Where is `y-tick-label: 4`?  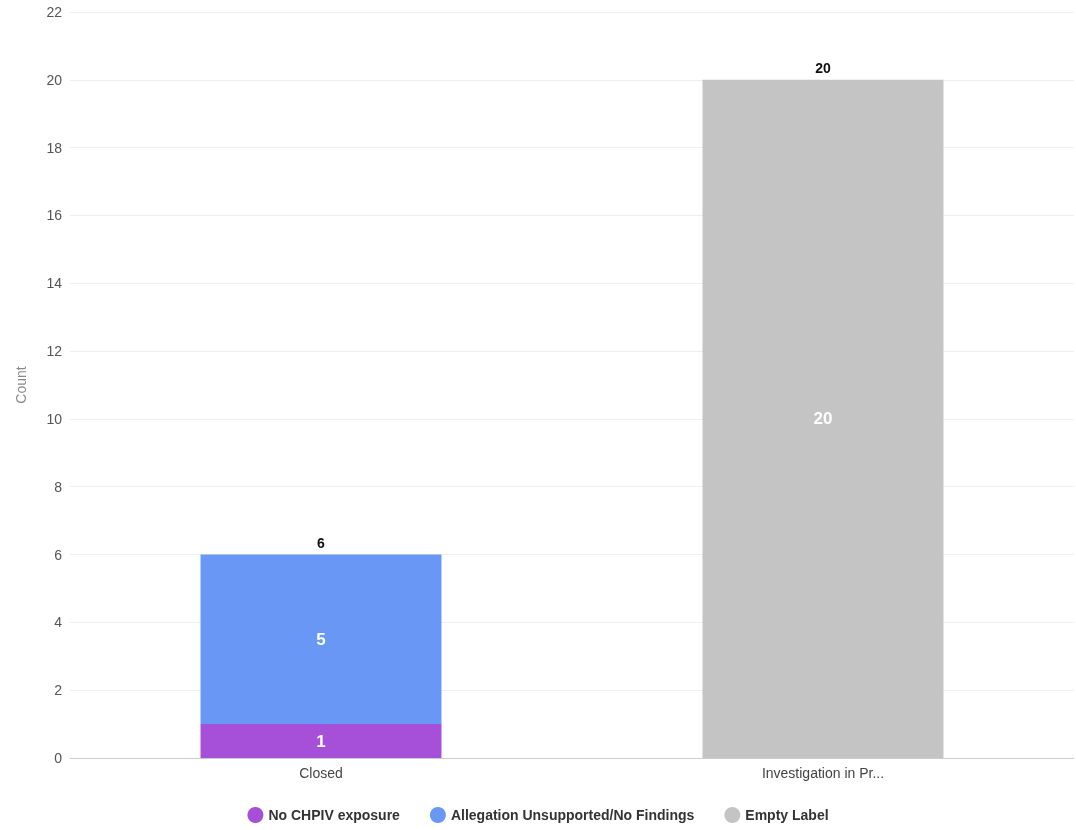
y-tick-label: 4 is located at coordinates (58, 622).